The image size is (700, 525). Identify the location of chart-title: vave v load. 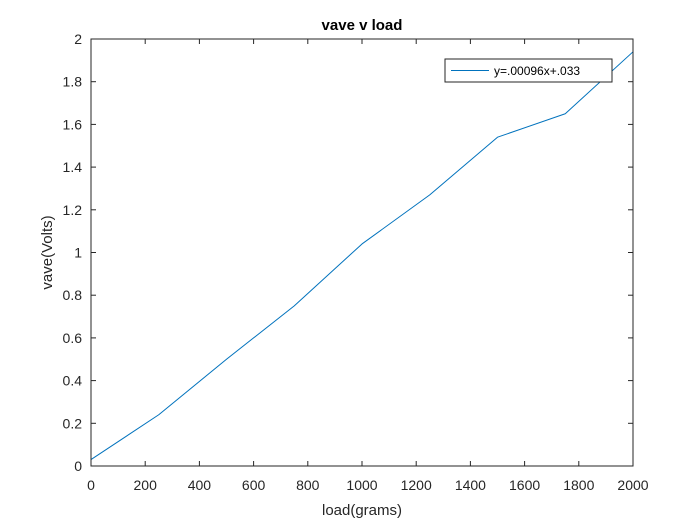
(362, 25).